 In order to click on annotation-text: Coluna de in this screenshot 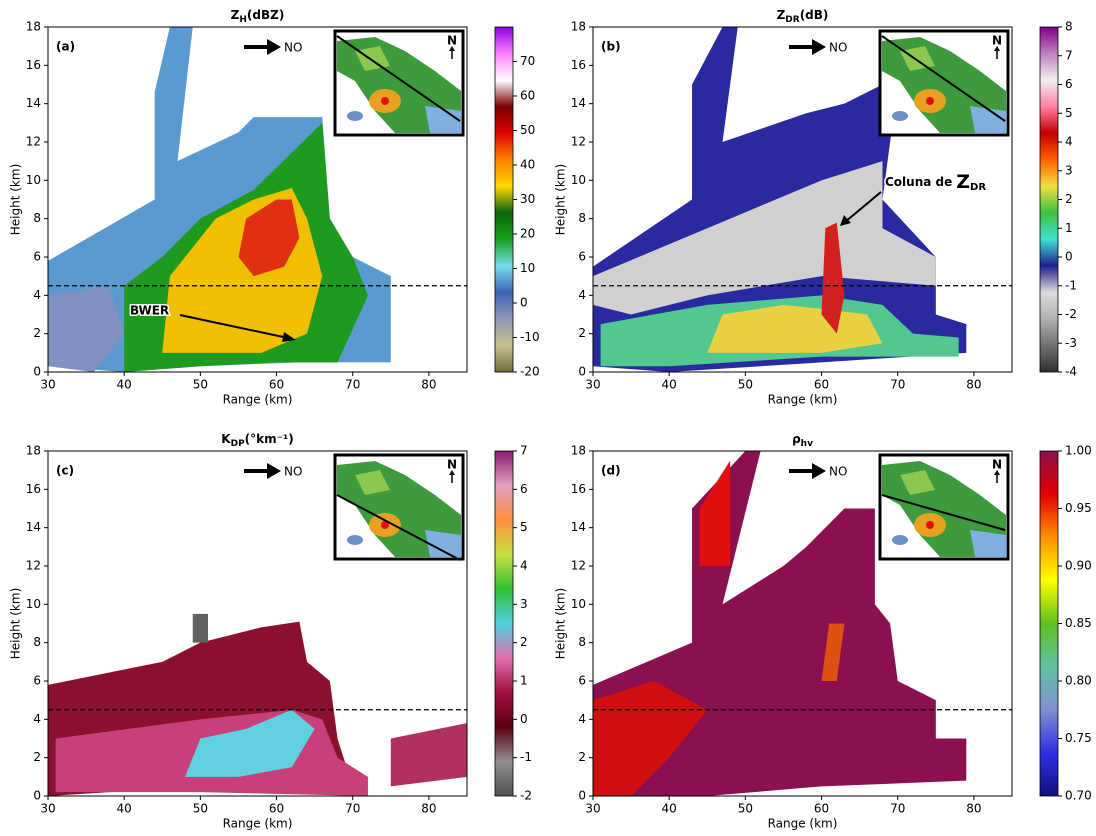, I will do `click(918, 182)`.